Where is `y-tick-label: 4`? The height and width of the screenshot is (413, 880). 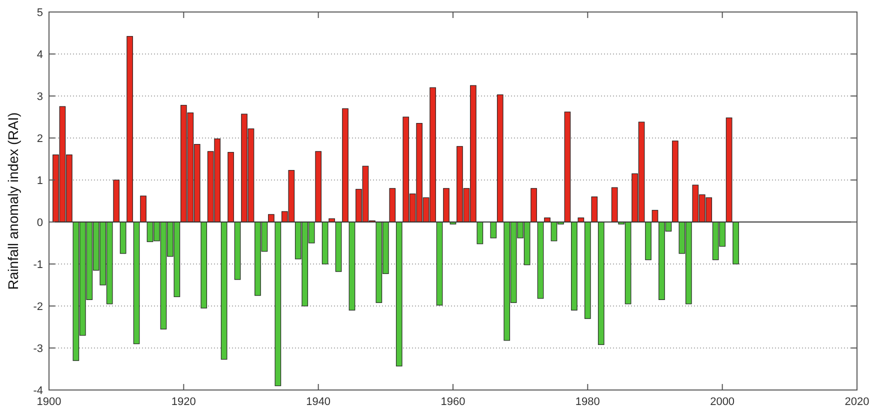
y-tick-label: 4 is located at coordinates (39, 55).